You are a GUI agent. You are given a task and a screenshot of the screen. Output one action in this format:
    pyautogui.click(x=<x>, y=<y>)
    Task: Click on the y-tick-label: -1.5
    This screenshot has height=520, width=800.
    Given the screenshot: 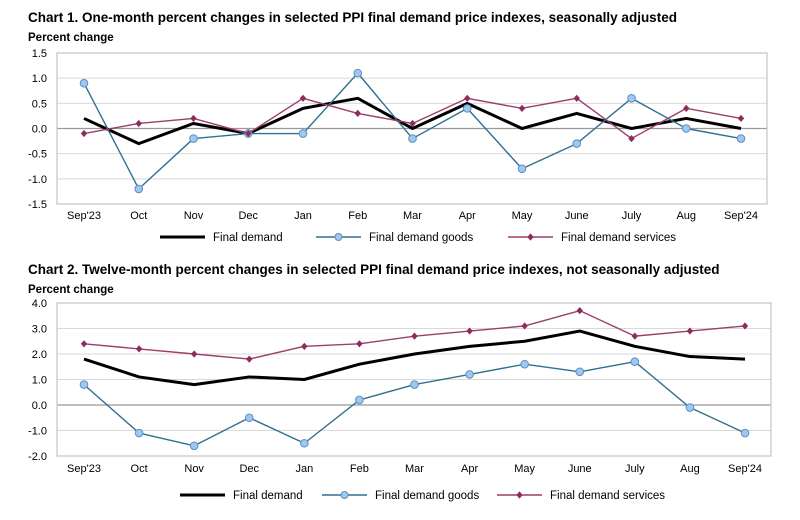 What is the action you would take?
    pyautogui.click(x=37, y=205)
    